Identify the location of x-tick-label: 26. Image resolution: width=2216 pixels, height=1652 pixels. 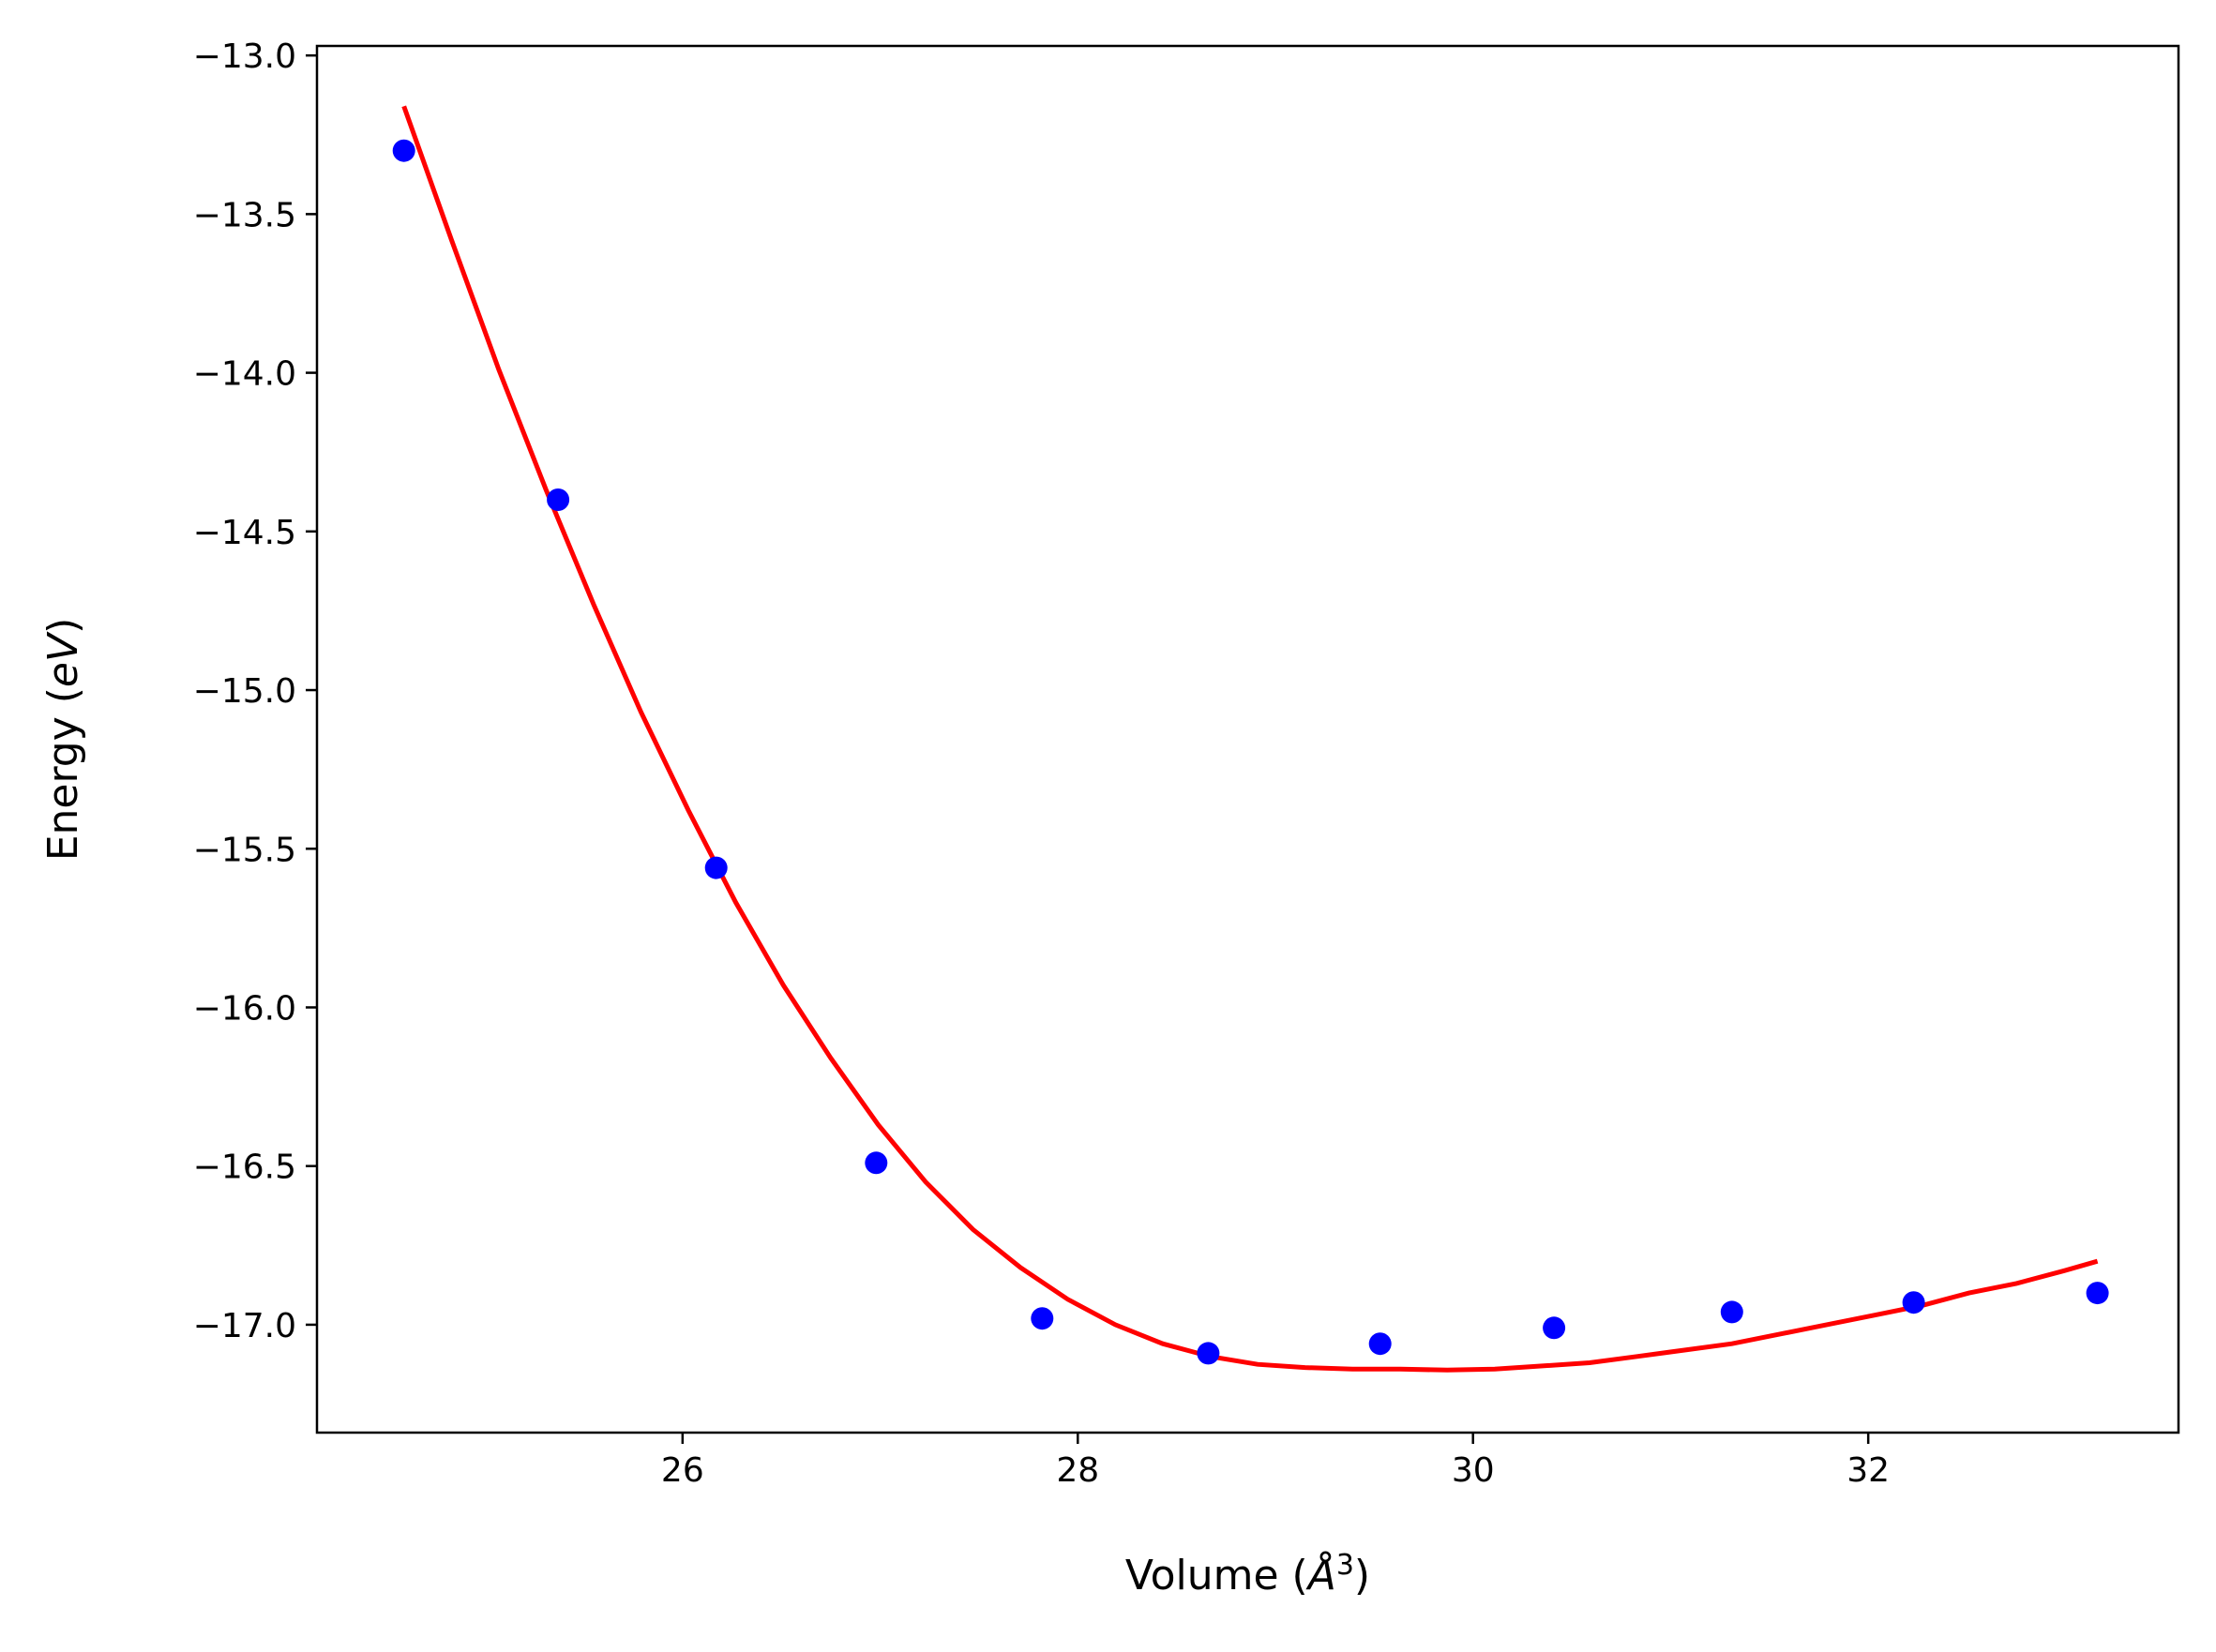
(682, 1470).